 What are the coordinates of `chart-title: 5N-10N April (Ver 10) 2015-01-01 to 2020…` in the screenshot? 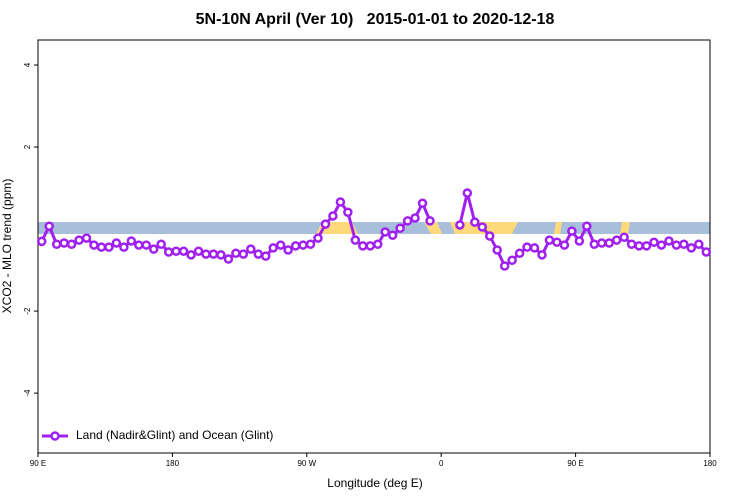 It's located at (375, 19).